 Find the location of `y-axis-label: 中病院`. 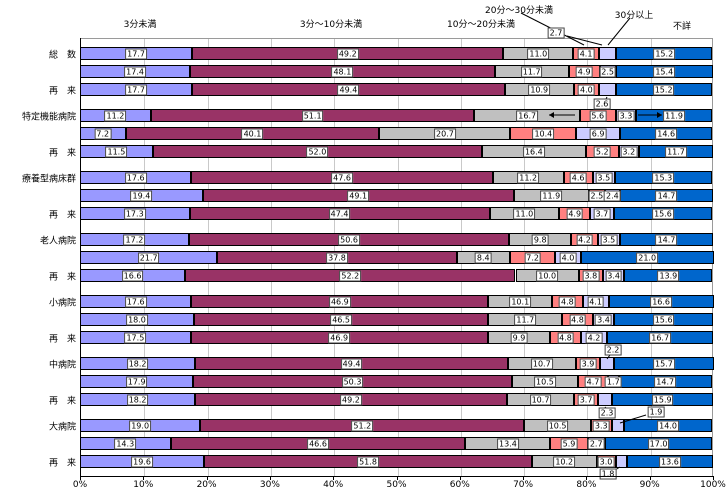

y-axis-label: 中病院 is located at coordinates (62, 365).